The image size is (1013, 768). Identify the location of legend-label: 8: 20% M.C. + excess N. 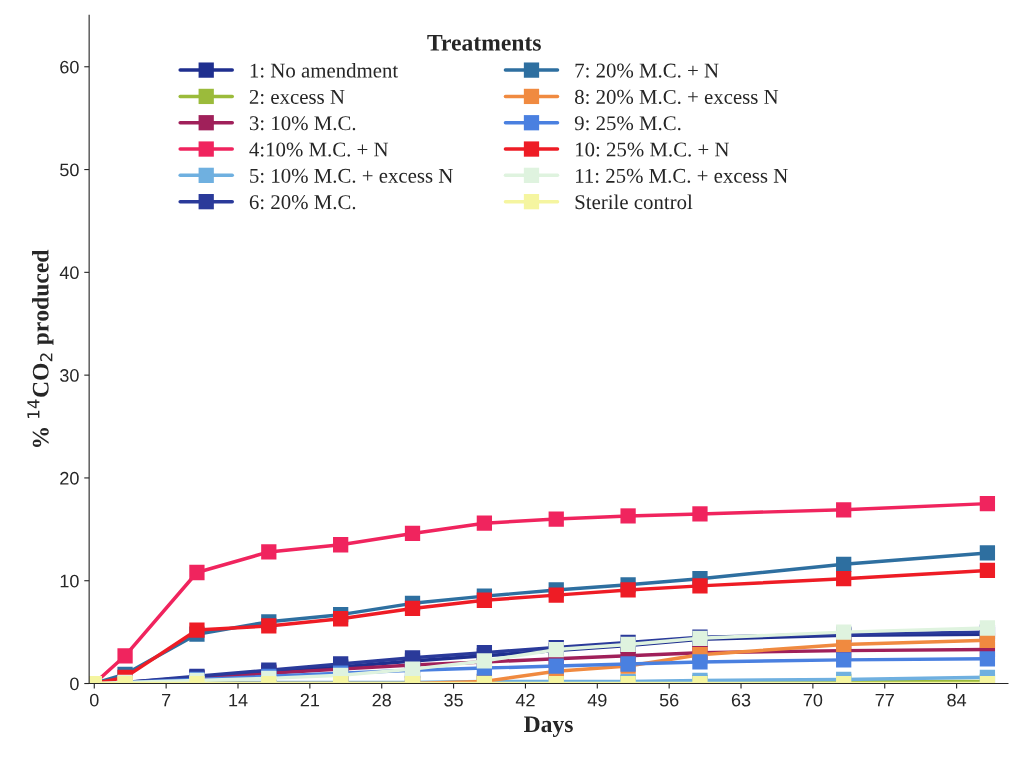
(676, 97).